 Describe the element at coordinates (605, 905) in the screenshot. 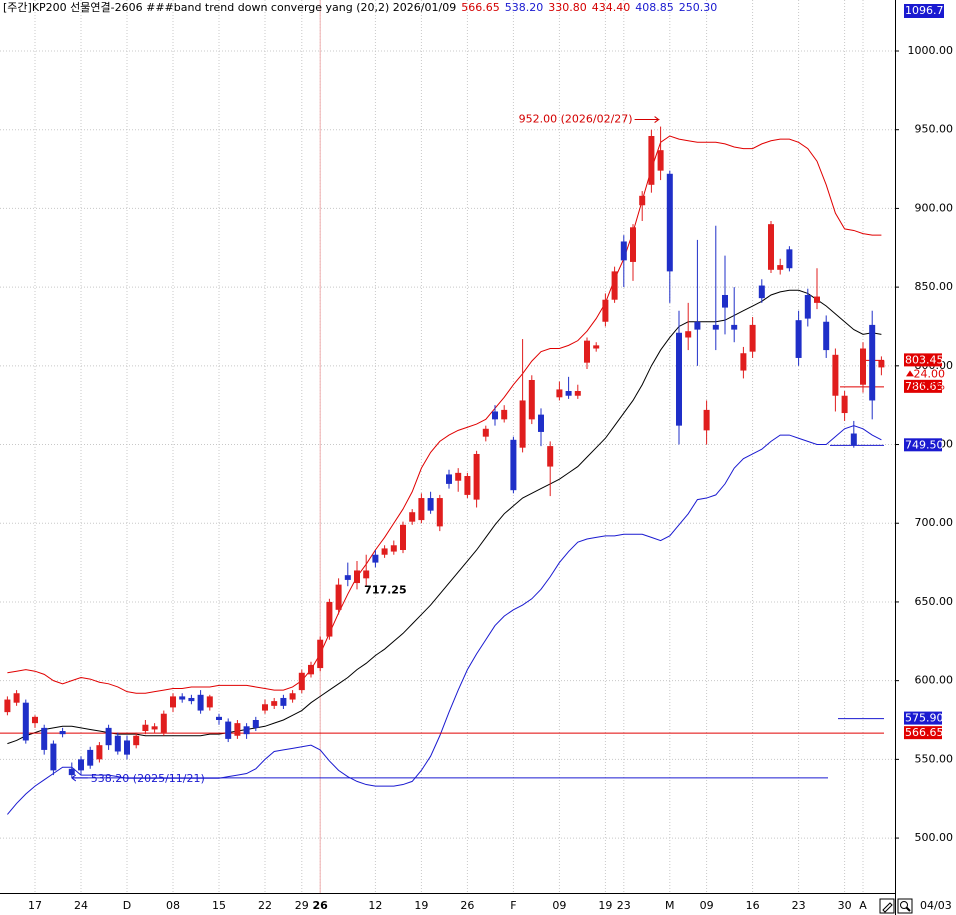

I see `x-tick-label: 19` at that location.